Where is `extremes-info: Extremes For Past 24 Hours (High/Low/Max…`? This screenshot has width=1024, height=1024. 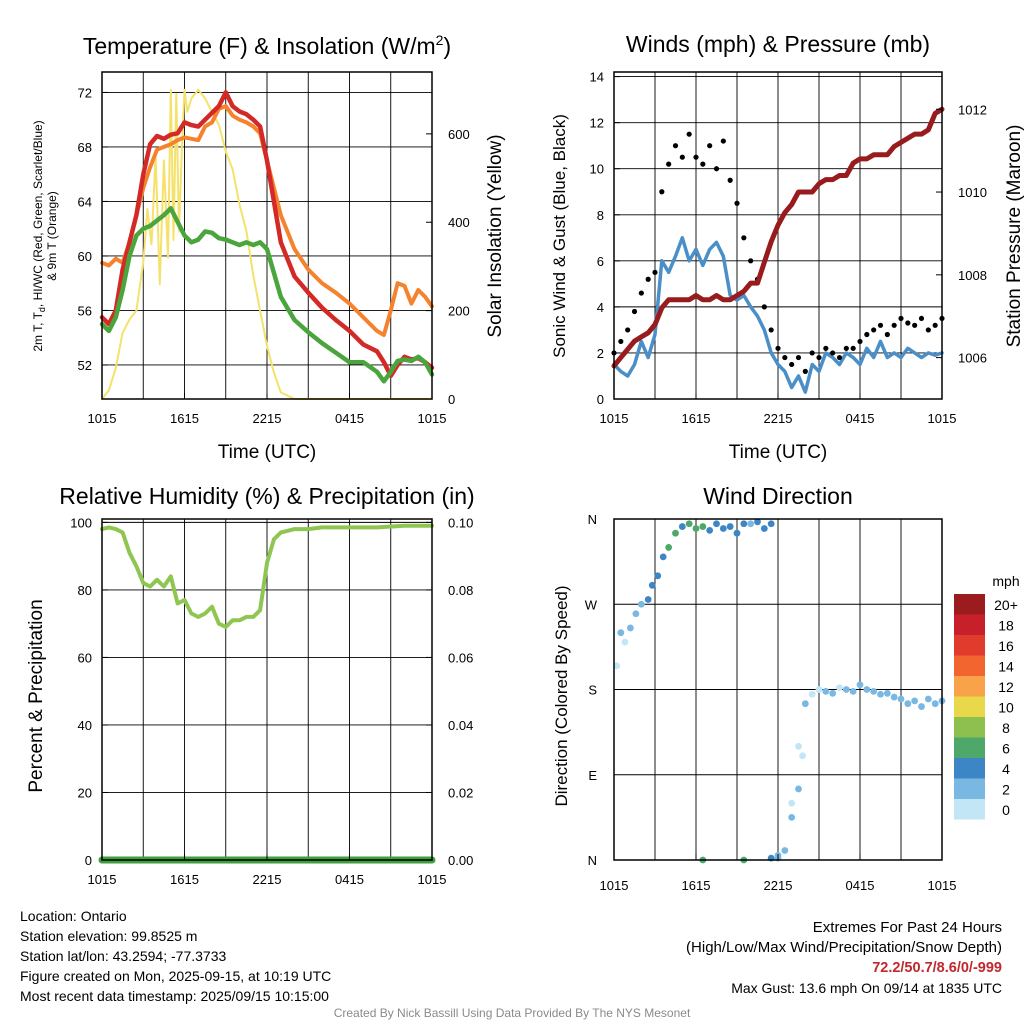
extremes-info: Extremes For Past 24 Hours (High/Low/Max… is located at coordinates (844, 958).